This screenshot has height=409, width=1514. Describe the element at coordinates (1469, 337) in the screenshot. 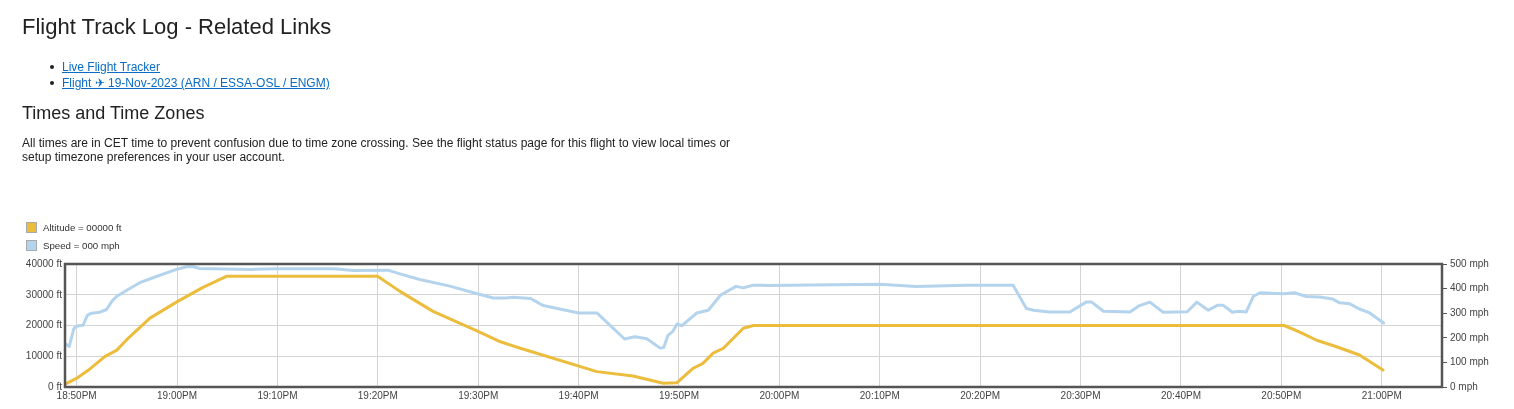

I see `y2-tick-label: 200 mph` at that location.